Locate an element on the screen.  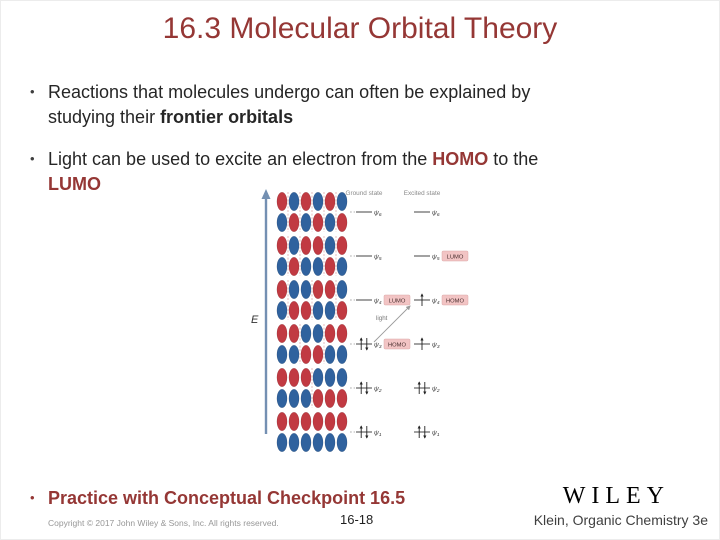
psi-subscript: 4 is located at coordinates (380, 303).